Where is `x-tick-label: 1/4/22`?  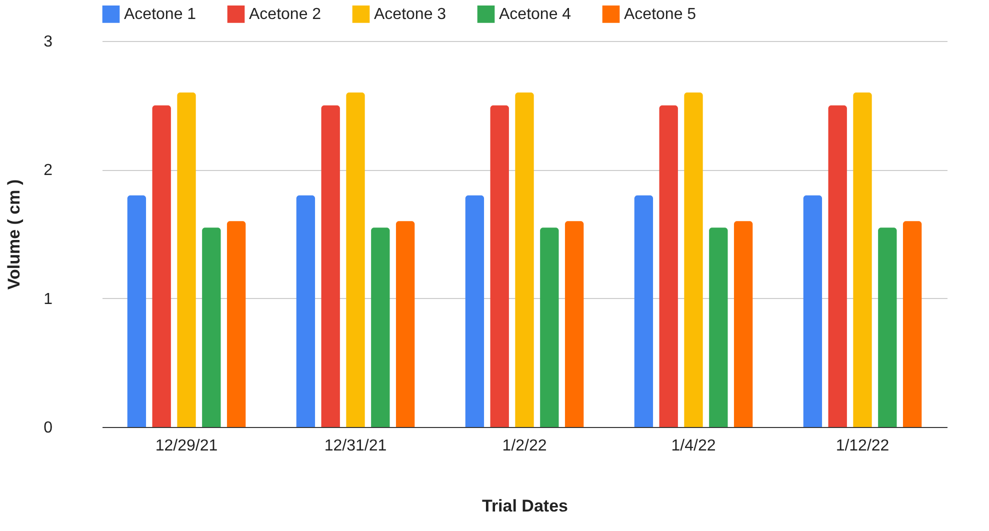 x-tick-label: 1/4/22 is located at coordinates (693, 446).